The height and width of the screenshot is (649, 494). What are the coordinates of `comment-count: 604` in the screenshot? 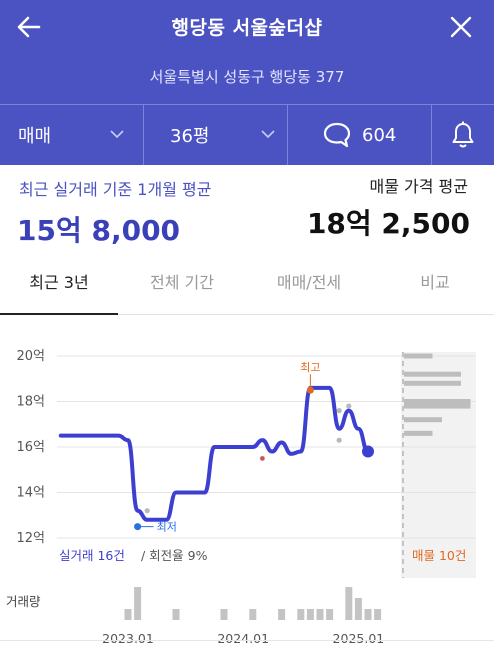 It's located at (379, 135).